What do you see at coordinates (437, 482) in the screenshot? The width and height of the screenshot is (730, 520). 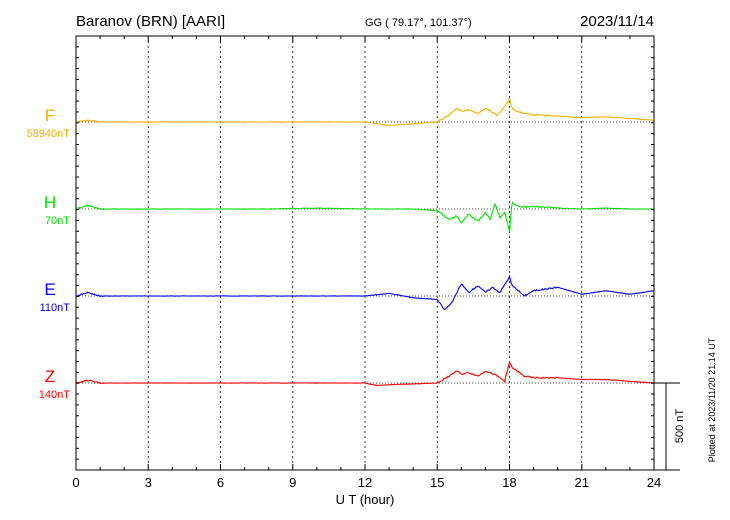 I see `x-tick-label-15: 15` at bounding box center [437, 482].